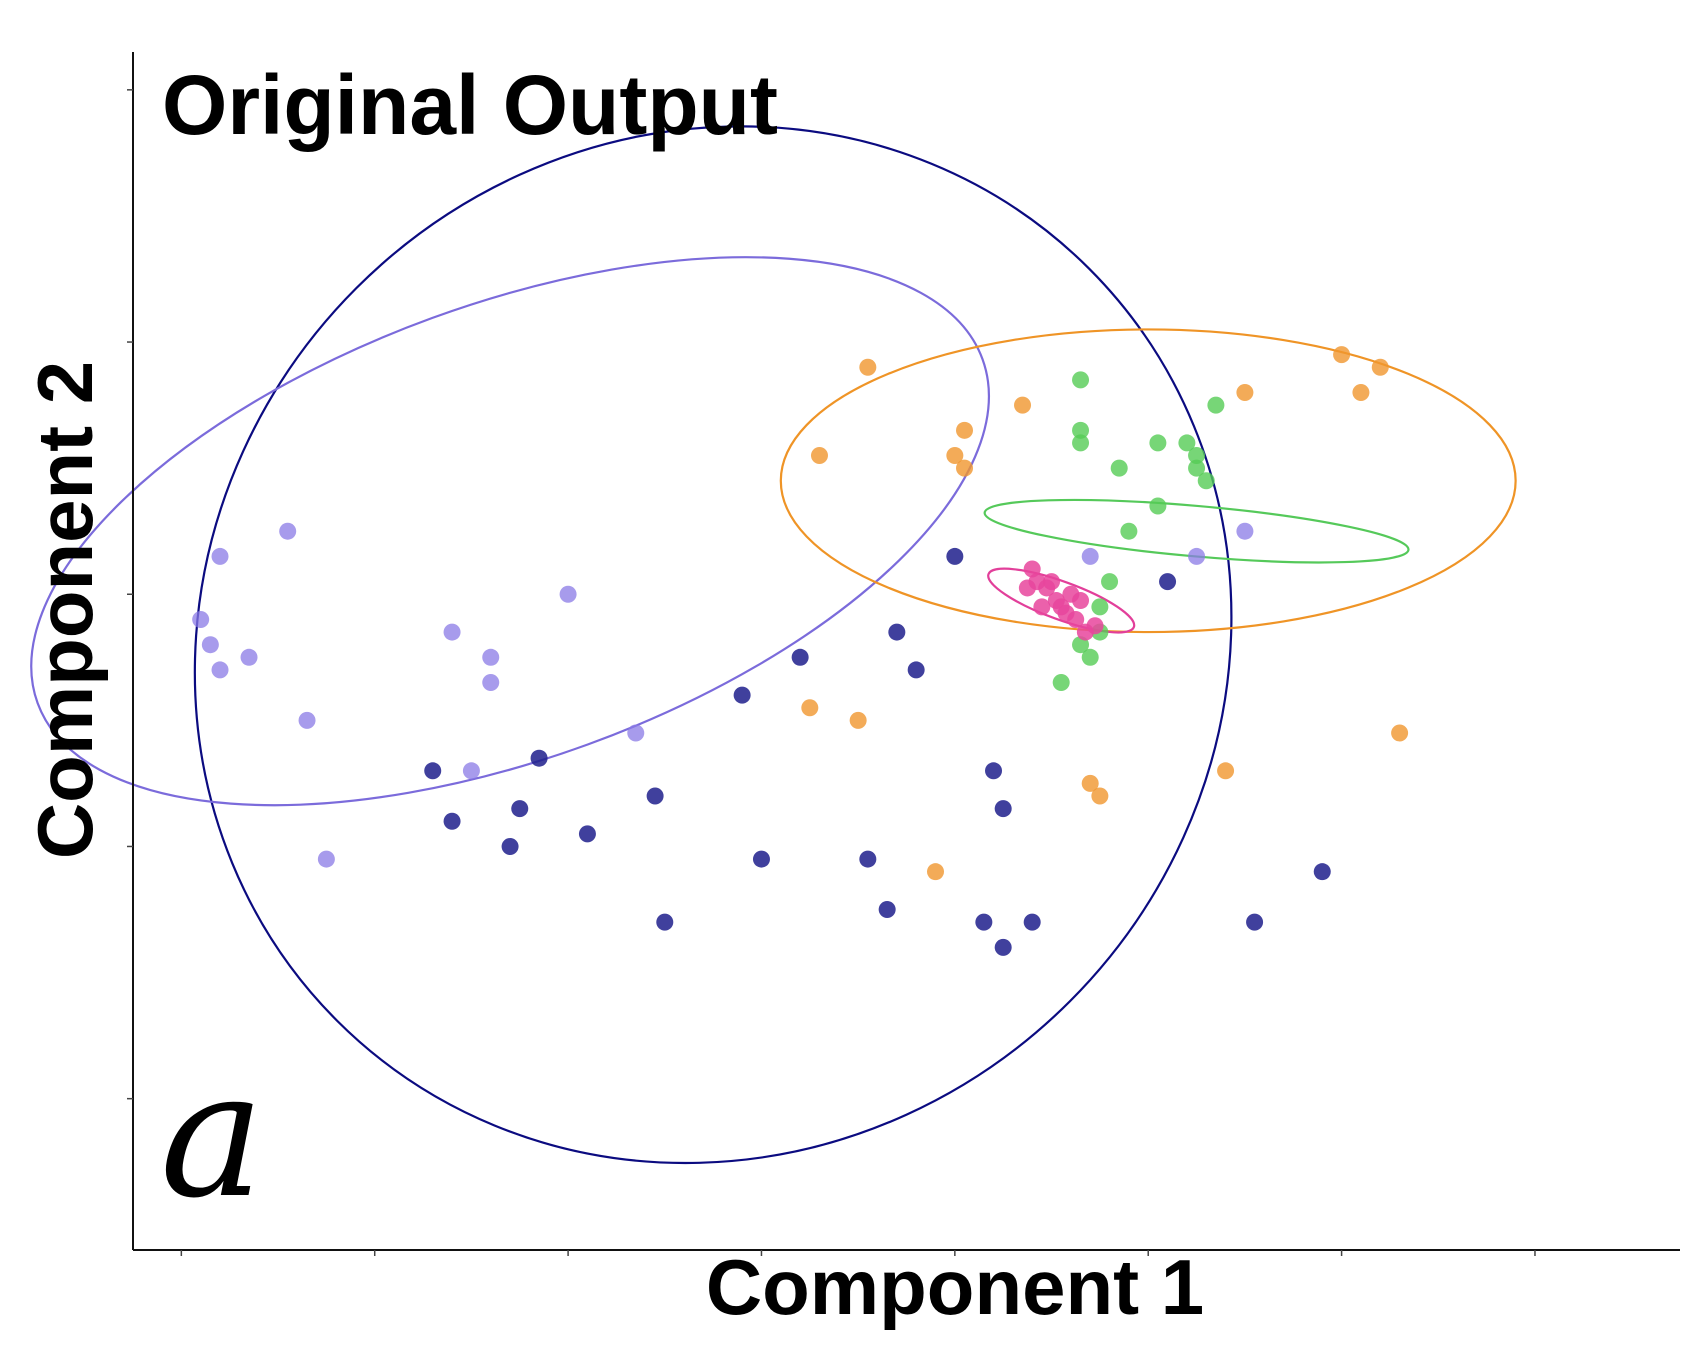  What do you see at coordinates (955, 1287) in the screenshot?
I see `x-axis-label: Component 1` at bounding box center [955, 1287].